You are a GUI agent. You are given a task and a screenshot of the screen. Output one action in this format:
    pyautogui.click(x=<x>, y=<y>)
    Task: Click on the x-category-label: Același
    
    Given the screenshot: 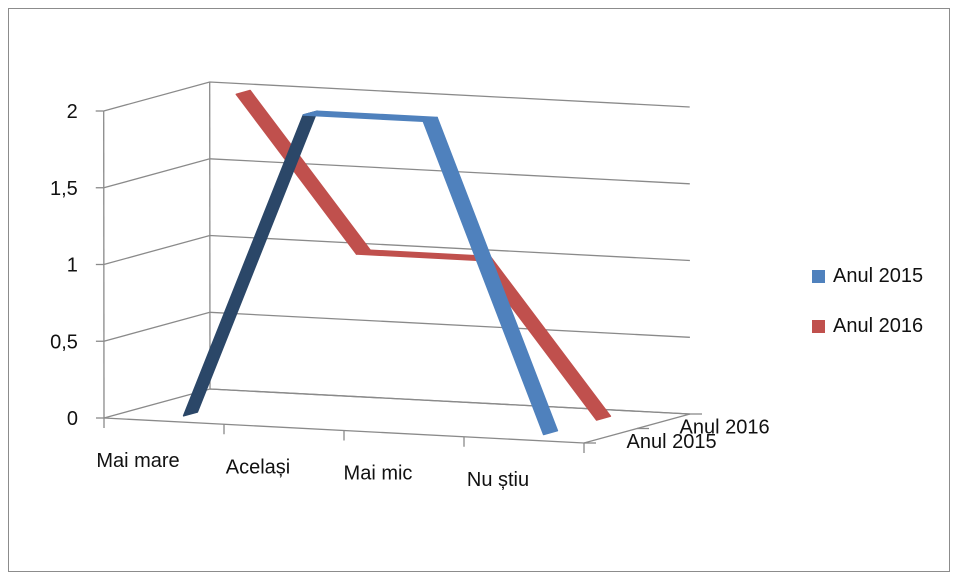 What is the action you would take?
    pyautogui.click(x=258, y=467)
    